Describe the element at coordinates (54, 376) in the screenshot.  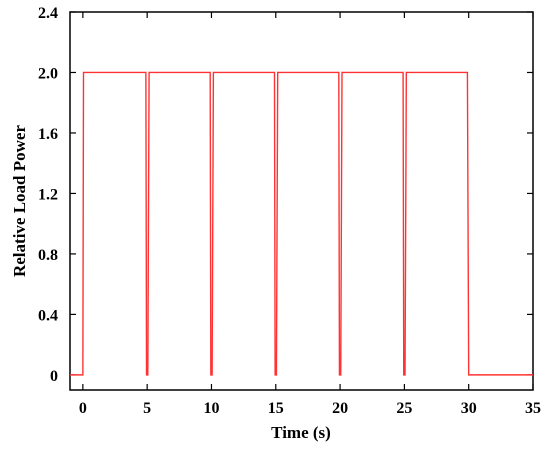
I see `y-tick-label: 0` at that location.